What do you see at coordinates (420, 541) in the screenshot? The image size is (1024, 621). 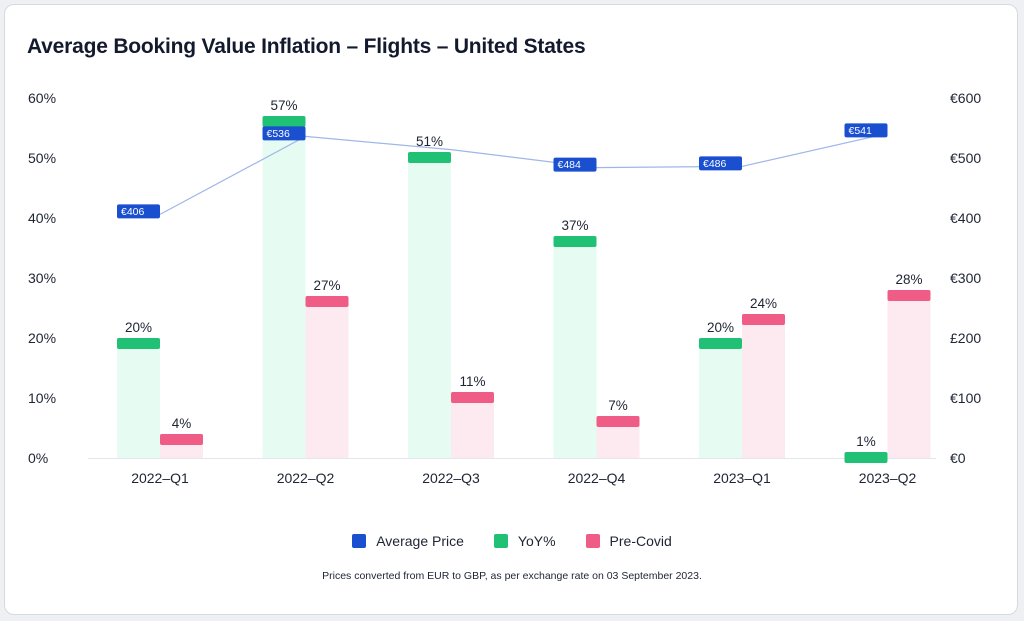 I see `legend-label-average-price: Average Price` at bounding box center [420, 541].